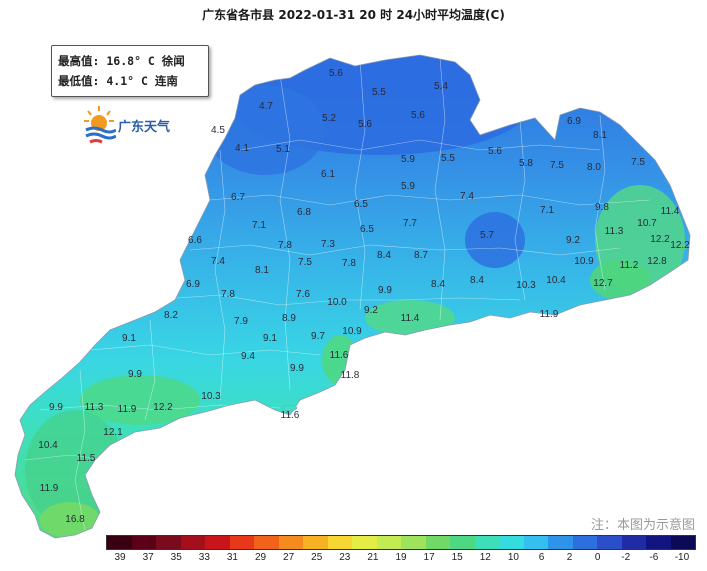 This screenshot has width=707, height=571. Describe the element at coordinates (373, 557) in the screenshot. I see `legend-tick-label: 21` at that location.